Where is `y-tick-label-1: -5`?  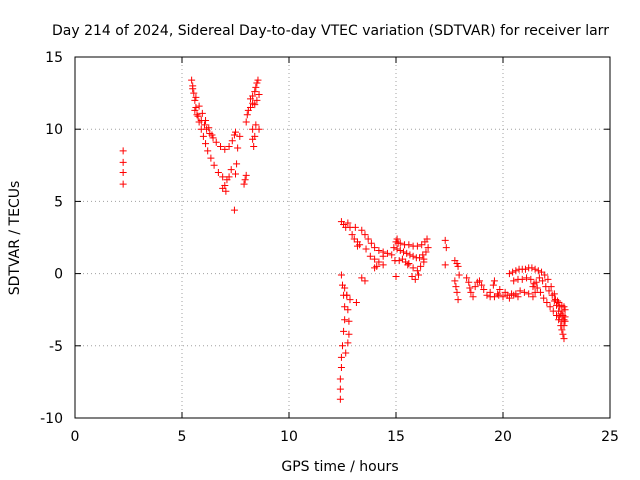 y-tick-label-1: -5 is located at coordinates (56, 347).